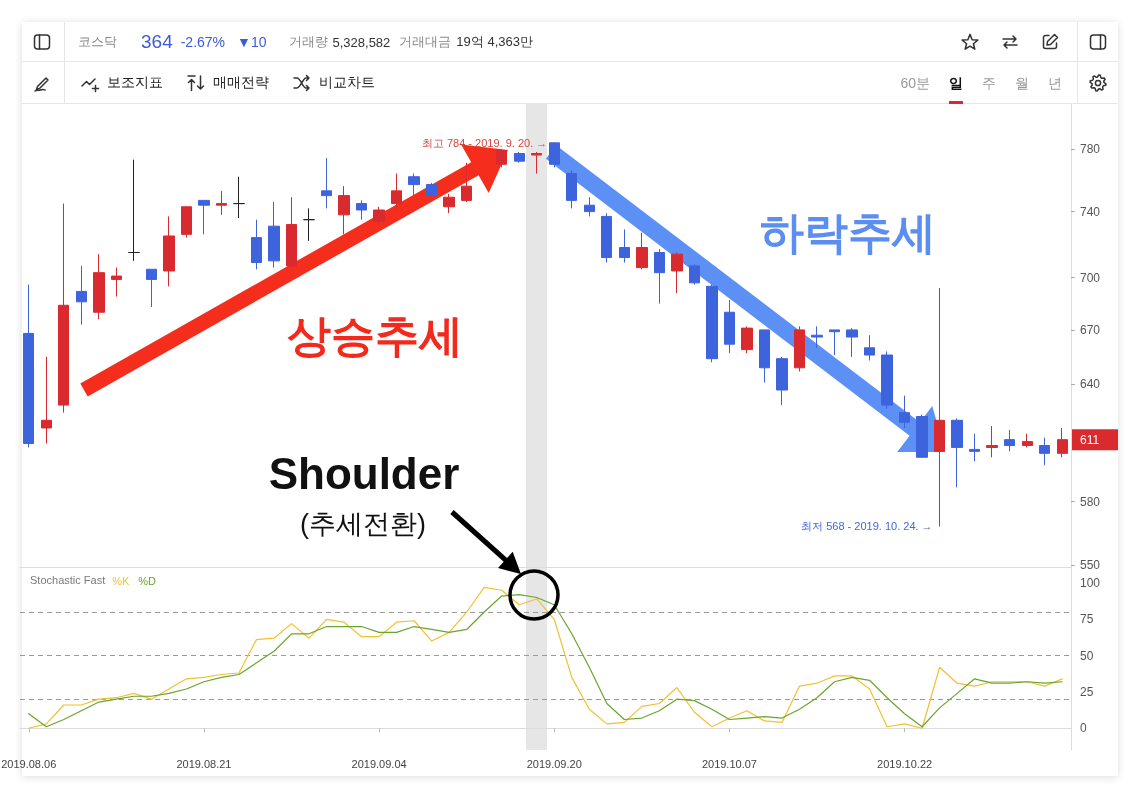 The width and height of the screenshot is (1141, 798). Describe the element at coordinates (1083, 728) in the screenshot. I see `y-tick-label: 0` at that location.